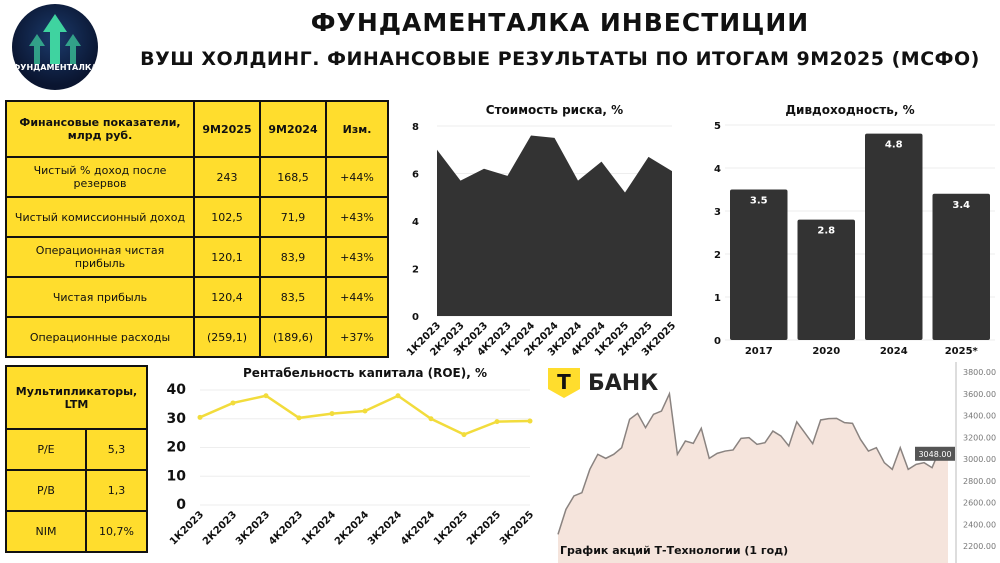  What do you see at coordinates (100, 337) in the screenshot?
I see `cell: Операционные расходы` at bounding box center [100, 337].